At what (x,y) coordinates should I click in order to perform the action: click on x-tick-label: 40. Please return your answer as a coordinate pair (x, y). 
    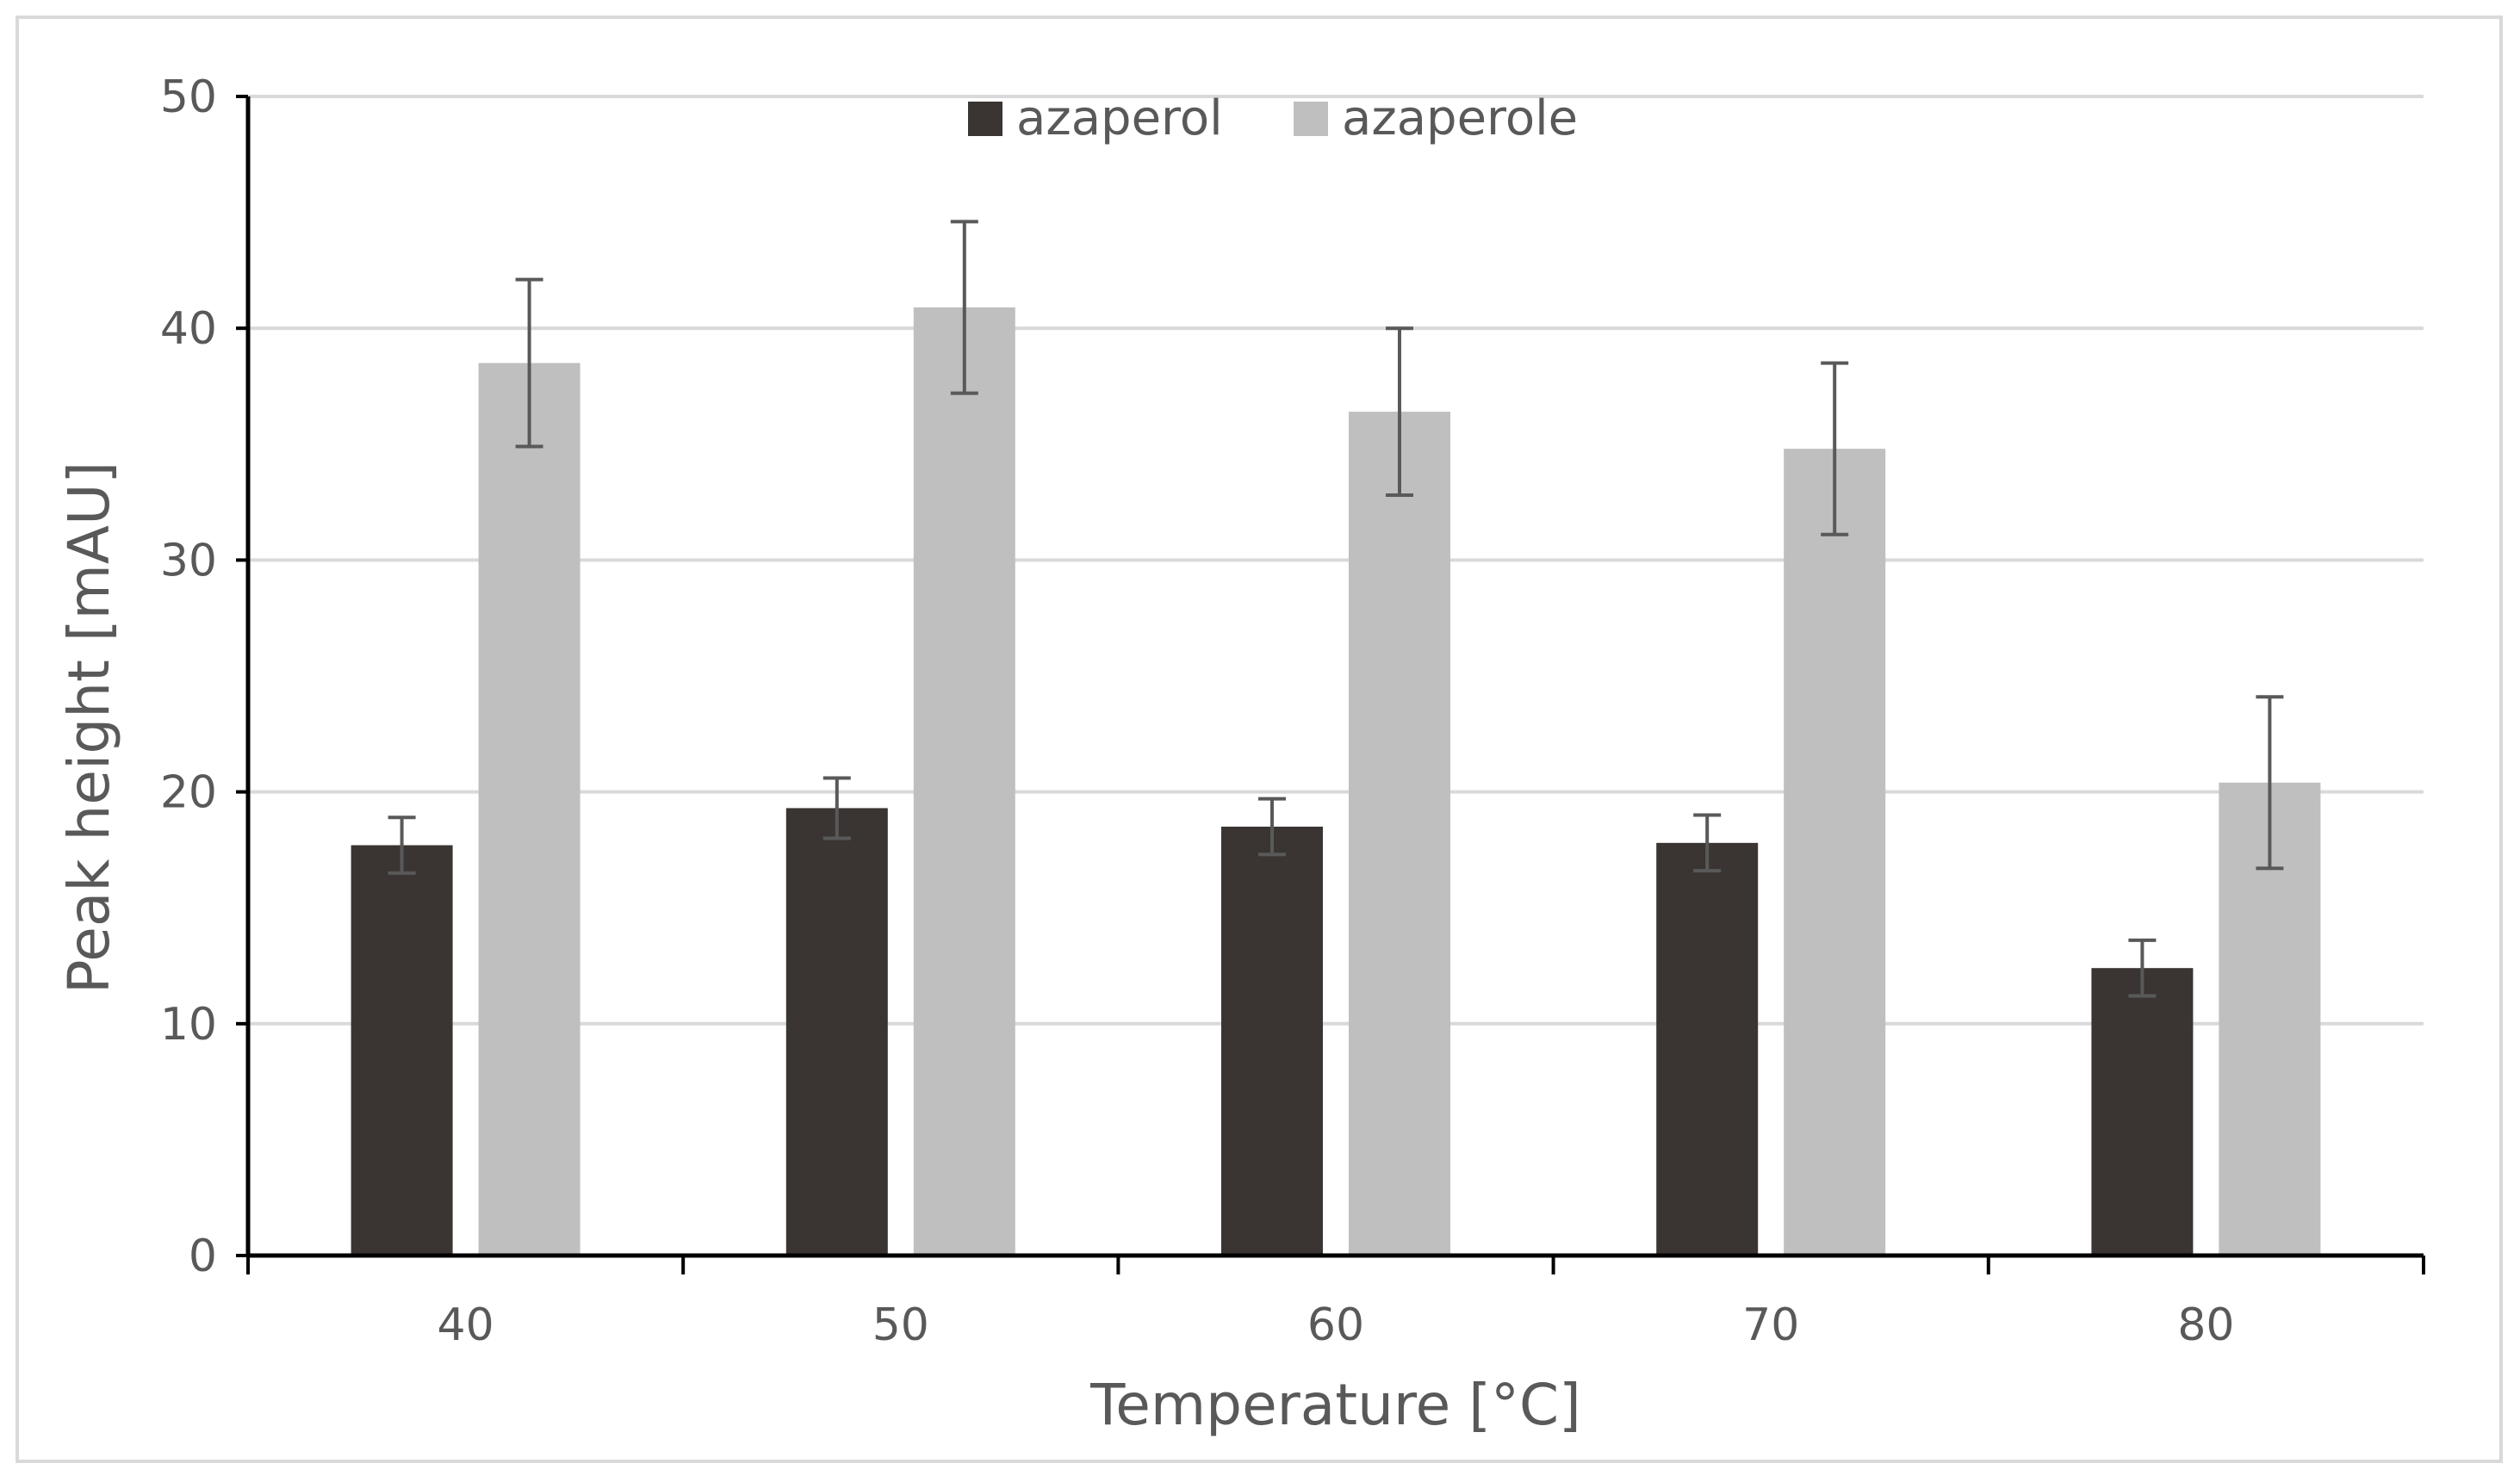
    Looking at the image, I should click on (466, 1325).